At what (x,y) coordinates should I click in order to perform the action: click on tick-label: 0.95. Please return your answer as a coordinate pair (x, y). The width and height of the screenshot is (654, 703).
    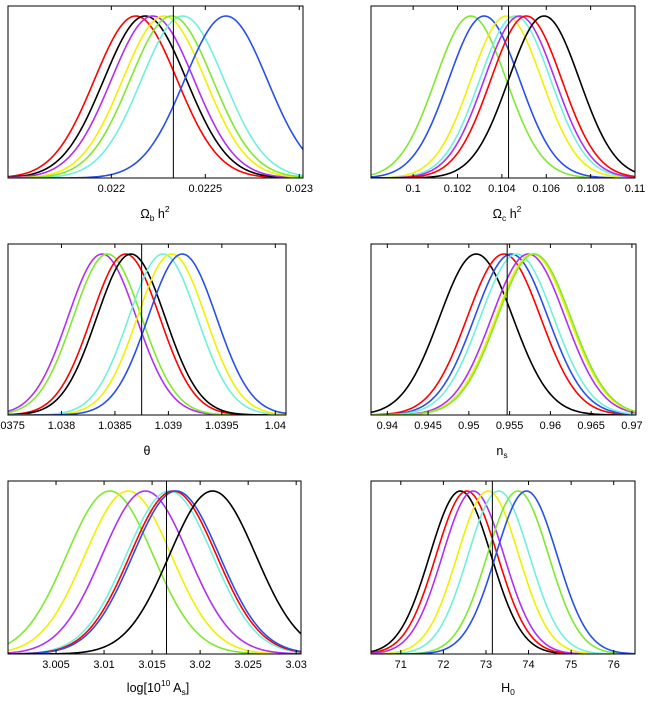
    Looking at the image, I should click on (468, 426).